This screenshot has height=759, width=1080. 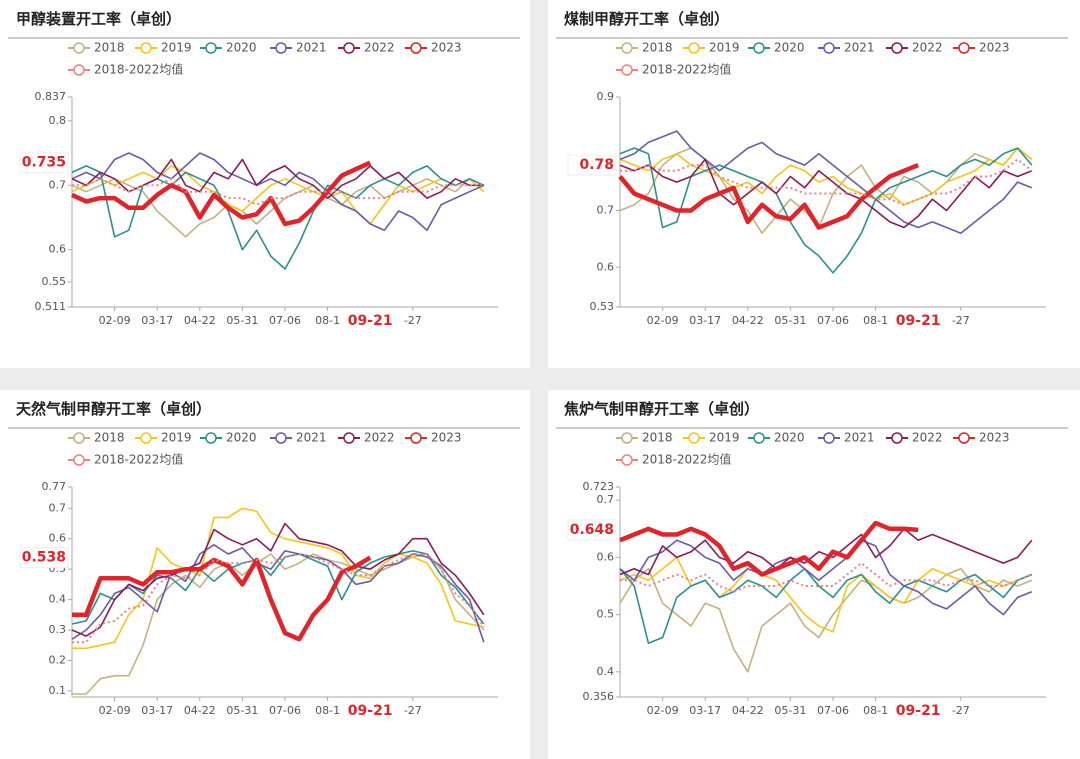 What do you see at coordinates (602, 306) in the screenshot?
I see `y-tick-label: 0.53` at bounding box center [602, 306].